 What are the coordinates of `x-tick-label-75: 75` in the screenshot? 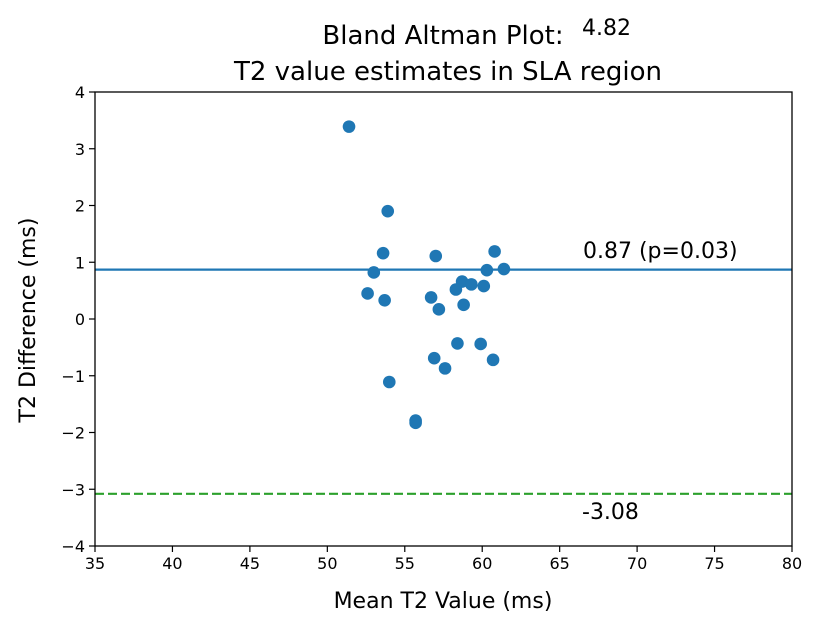 It's located at (714, 563).